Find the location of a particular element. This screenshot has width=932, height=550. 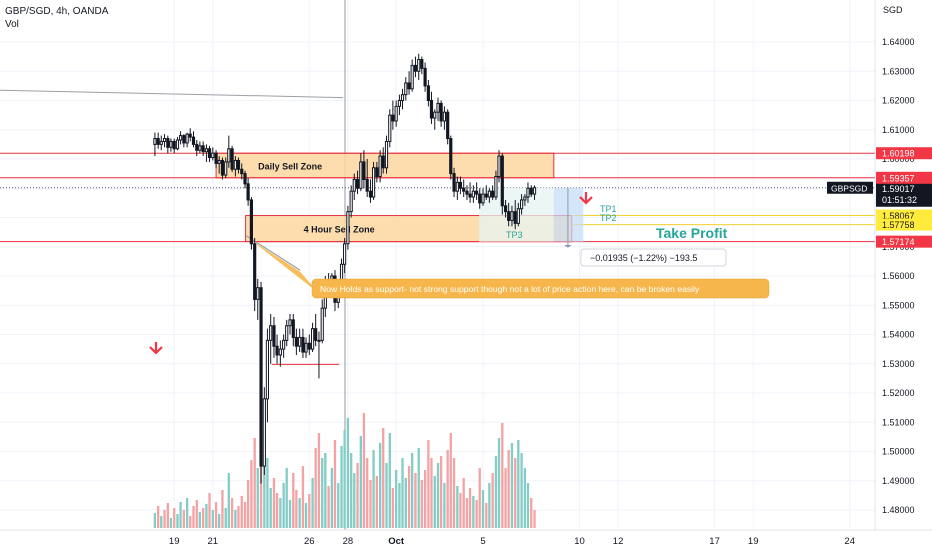

countdown-text: 01:51:32 is located at coordinates (899, 200).